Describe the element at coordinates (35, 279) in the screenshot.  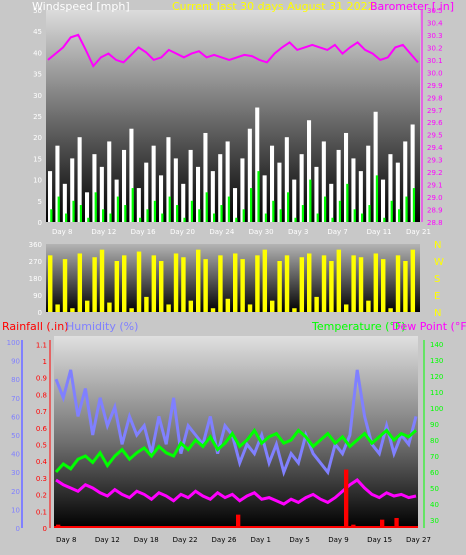
I see `direction-y-tick: 180` at that location.